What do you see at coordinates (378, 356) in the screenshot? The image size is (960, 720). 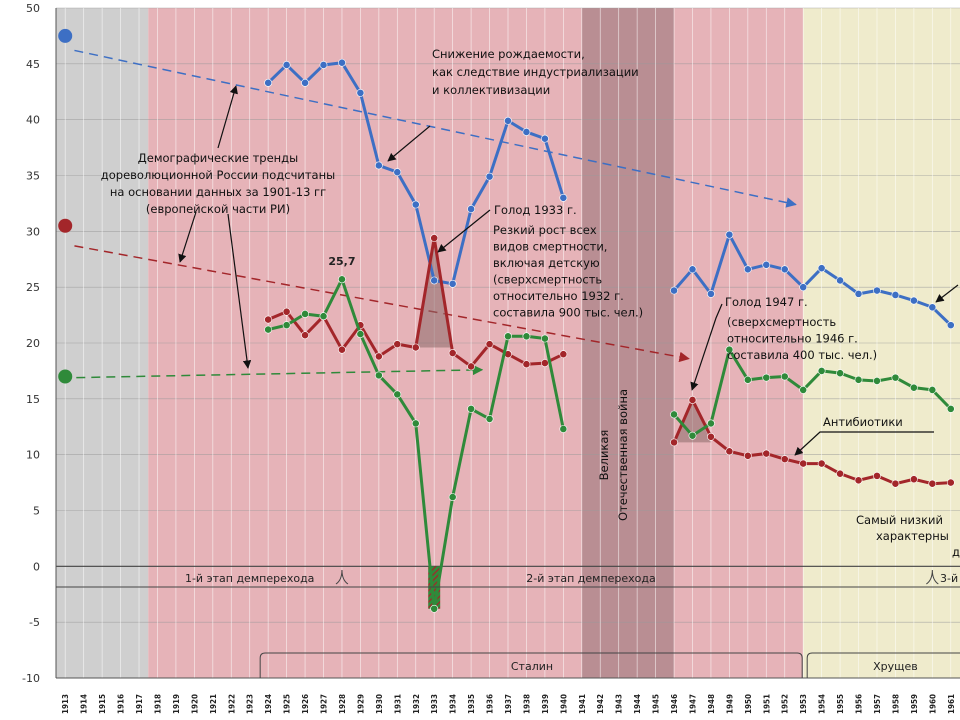 I see `death-point-1930` at bounding box center [378, 356].